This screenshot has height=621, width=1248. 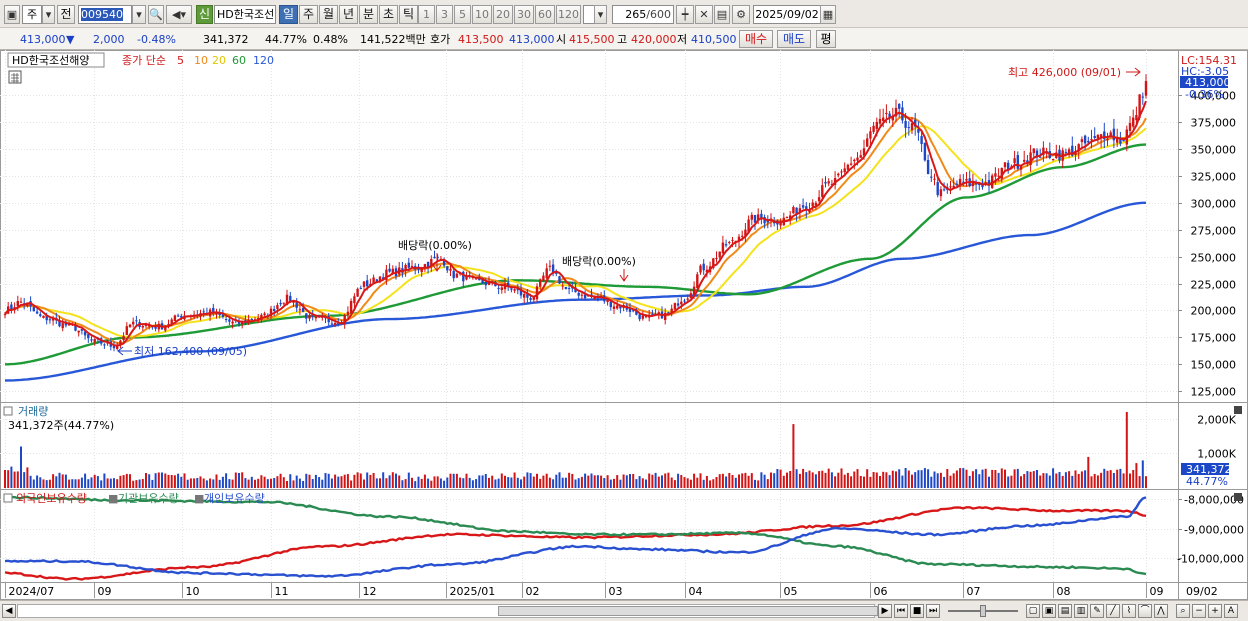 I want to click on prev-button: 전, so click(x=66, y=14).